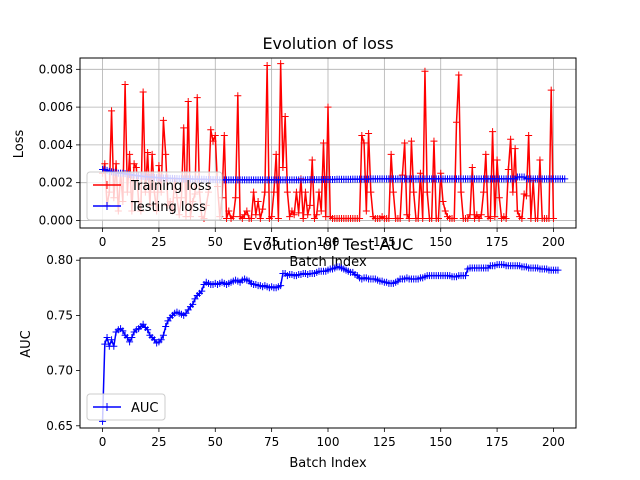 This screenshot has width=640, height=480. Describe the element at coordinates (168, 207) in the screenshot. I see `legend-testing-loss-label: Testing loss` at that location.